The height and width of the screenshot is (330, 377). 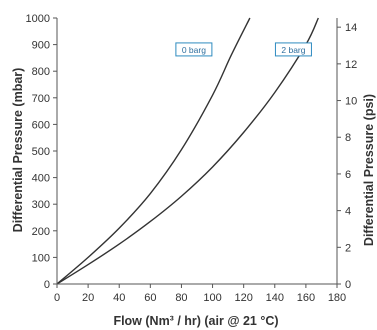 I want to click on x-tick-label: 100, so click(x=212, y=298).